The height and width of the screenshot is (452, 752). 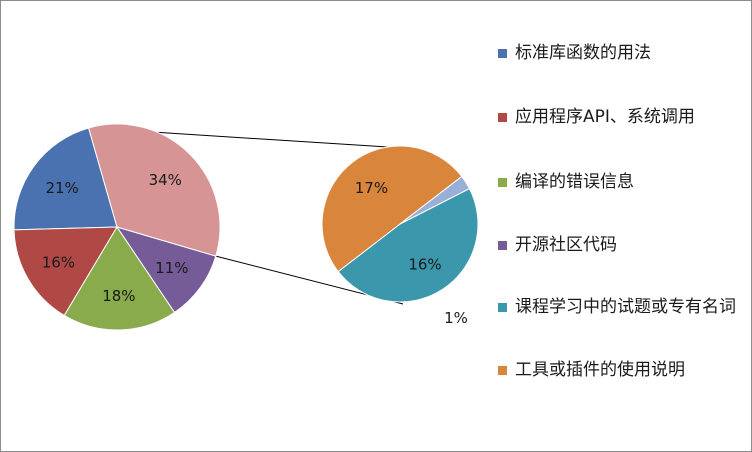 I want to click on legend-label: 应用程序API、系统调用, so click(x=605, y=117).